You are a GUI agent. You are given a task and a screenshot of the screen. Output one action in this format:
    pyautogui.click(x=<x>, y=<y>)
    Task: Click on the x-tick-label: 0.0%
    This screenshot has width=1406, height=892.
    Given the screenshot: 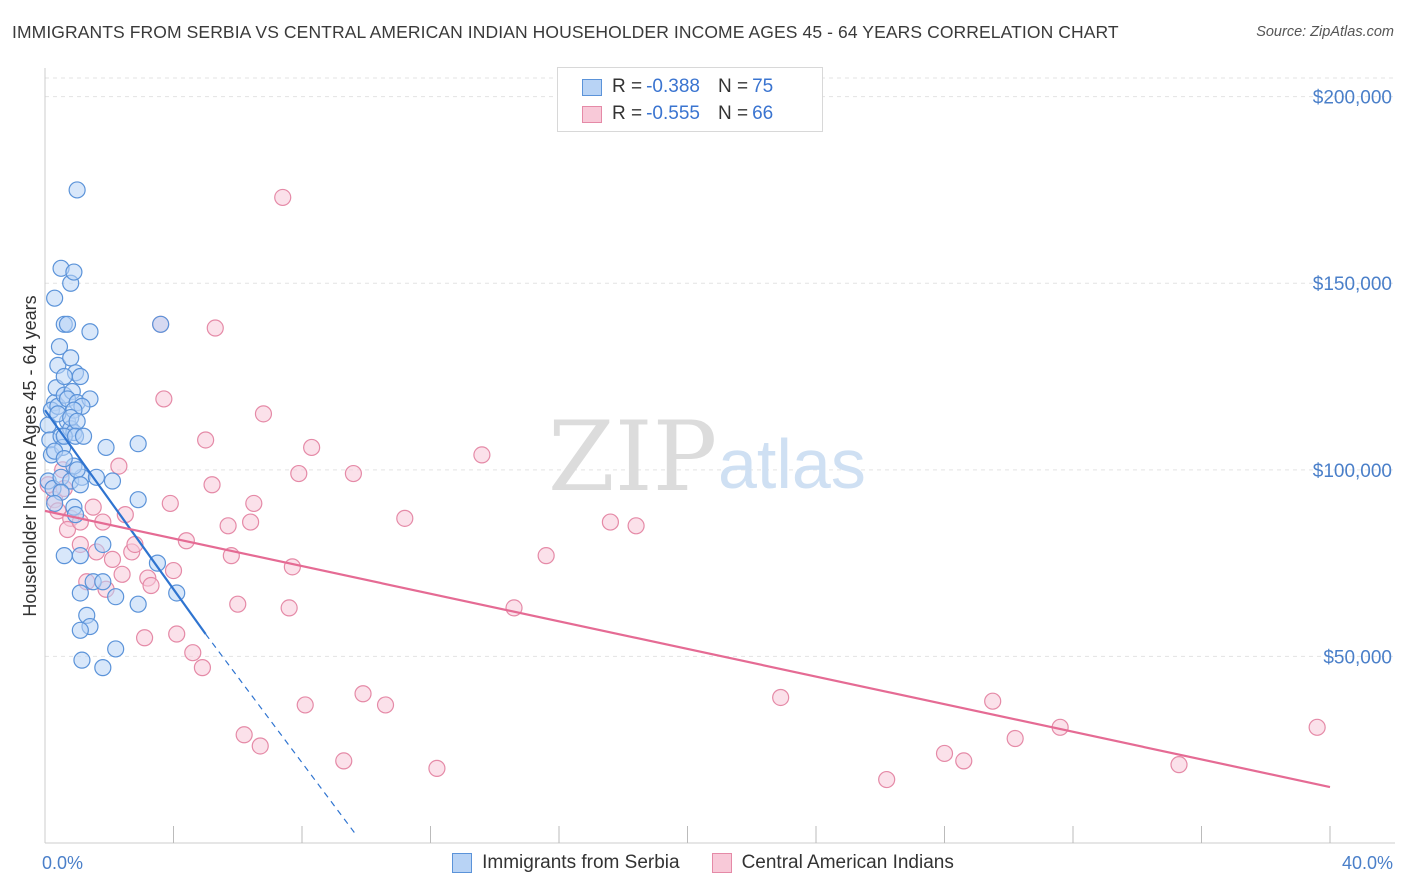 What is the action you would take?
    pyautogui.click(x=62, y=863)
    